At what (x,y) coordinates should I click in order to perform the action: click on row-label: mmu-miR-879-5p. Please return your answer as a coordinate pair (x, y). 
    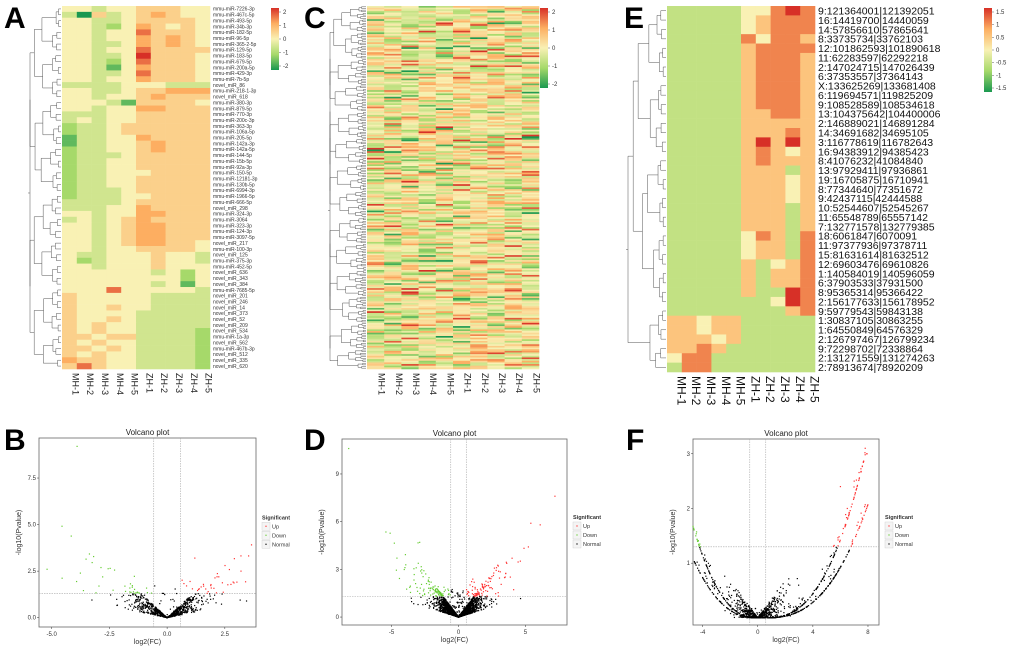
    Looking at the image, I should click on (232, 109).